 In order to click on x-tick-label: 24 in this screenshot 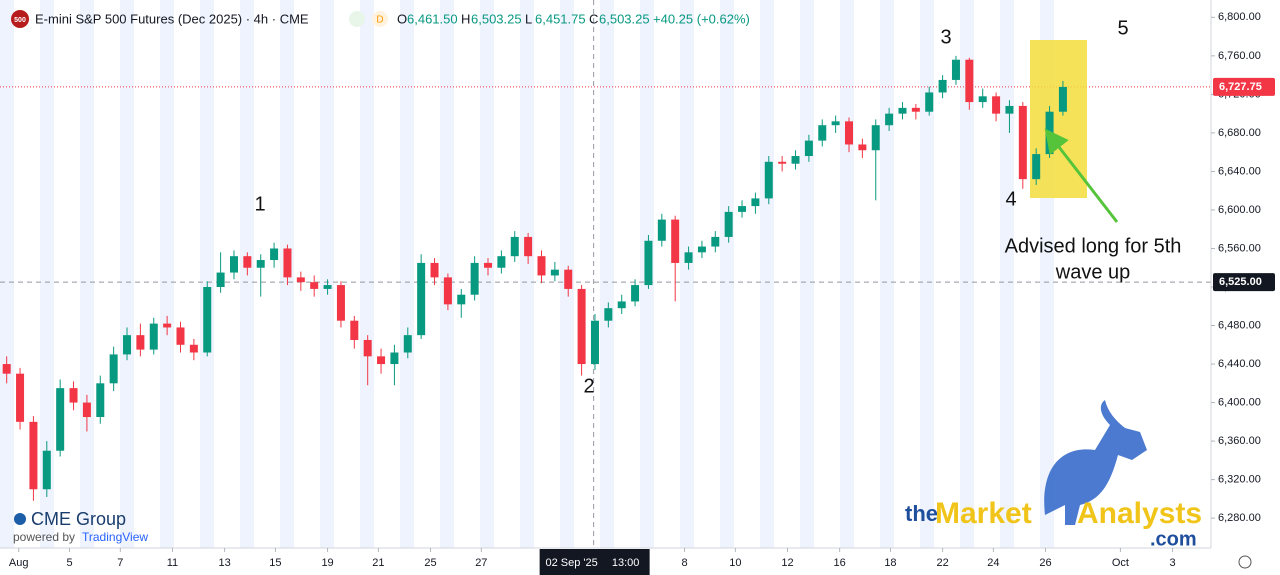, I will do `click(993, 563)`.